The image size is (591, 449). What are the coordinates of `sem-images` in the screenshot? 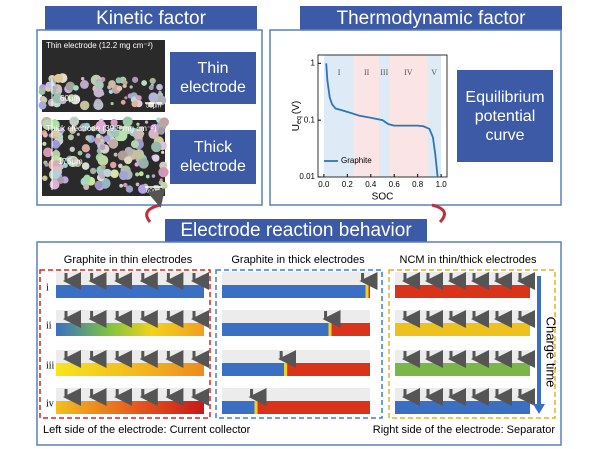 It's located at (104, 118).